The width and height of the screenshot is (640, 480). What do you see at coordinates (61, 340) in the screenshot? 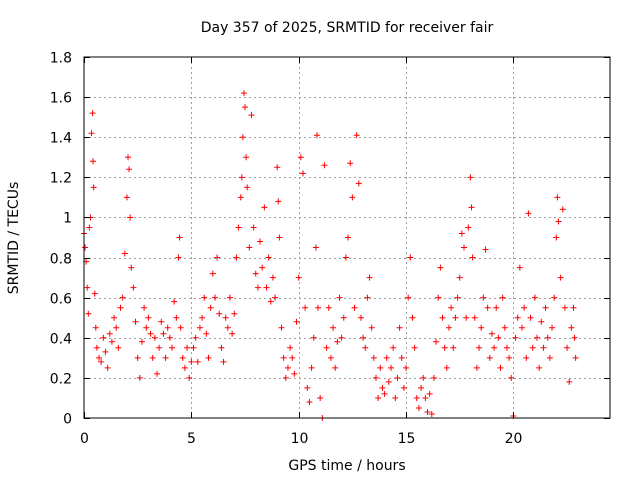
I see `y-tick-label: 0.4` at bounding box center [61, 340].